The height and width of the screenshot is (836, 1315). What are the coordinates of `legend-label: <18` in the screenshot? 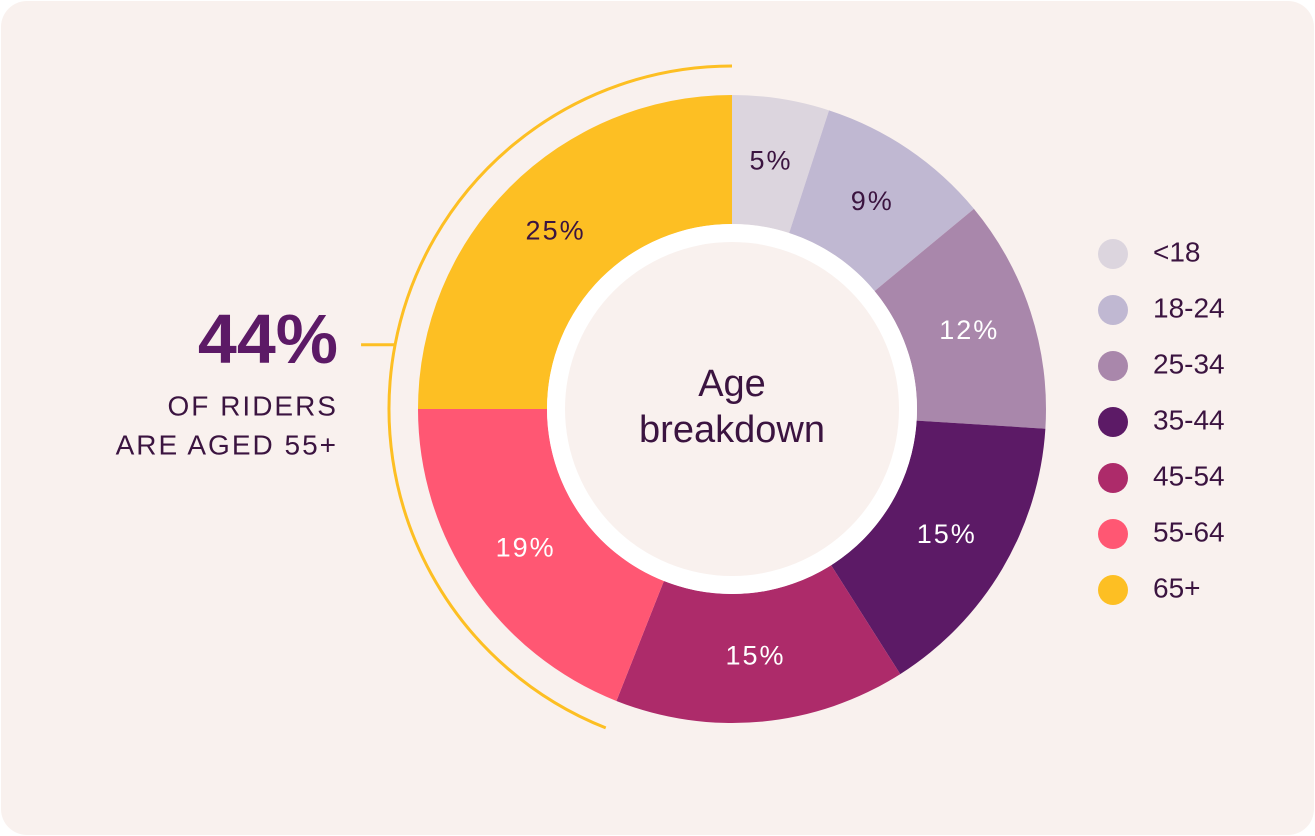 It's located at (1177, 251).